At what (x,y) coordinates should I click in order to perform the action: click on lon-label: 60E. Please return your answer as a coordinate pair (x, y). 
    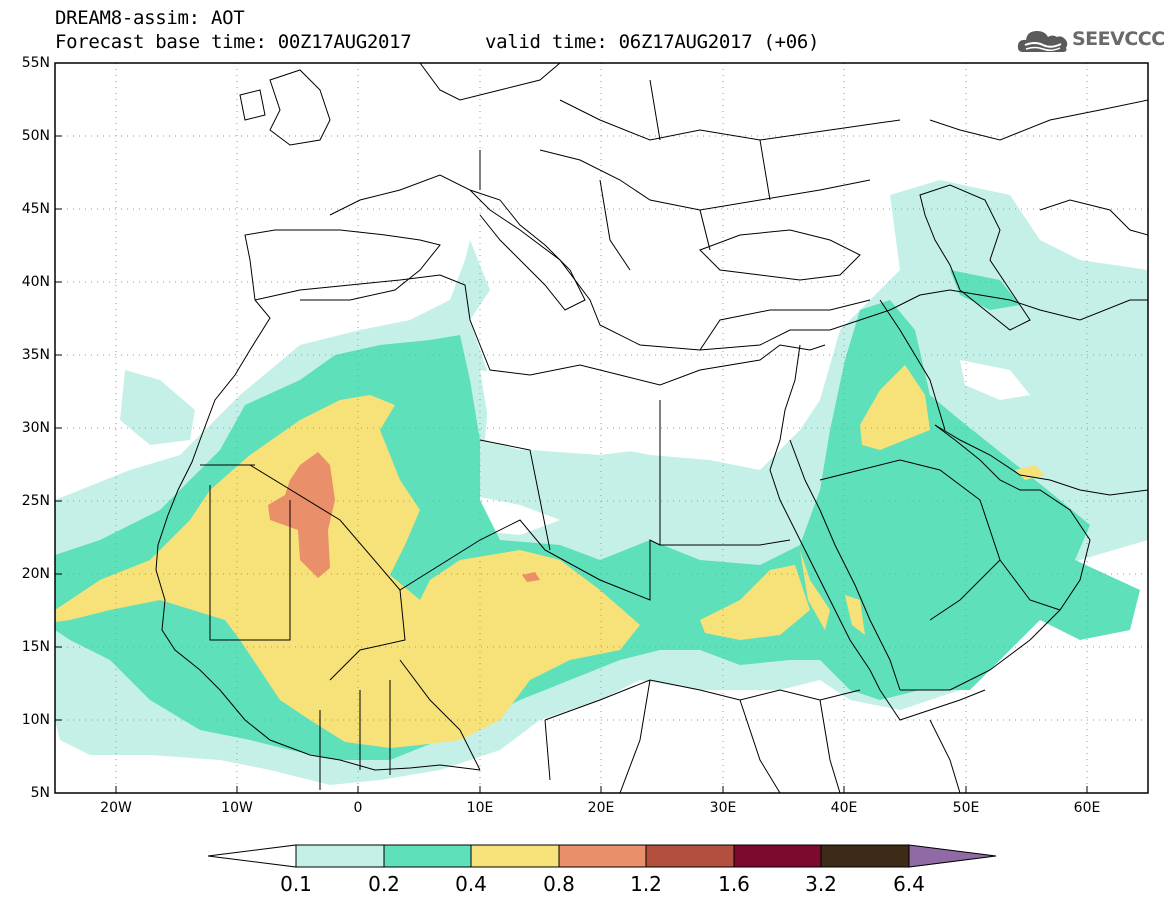
    Looking at the image, I should click on (1087, 808).